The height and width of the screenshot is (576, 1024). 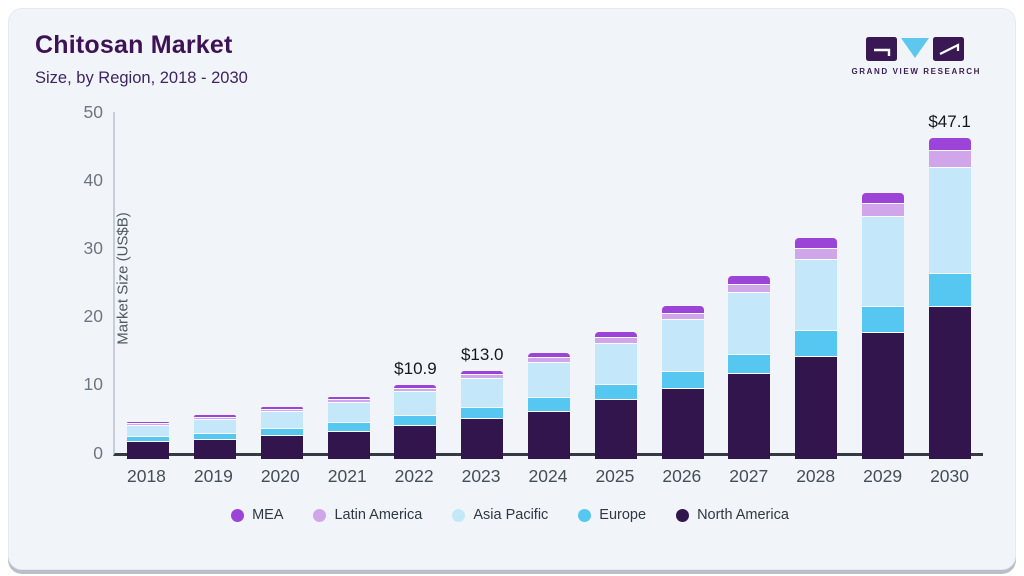 I want to click on bar-slot-2021, so click(x=348, y=428).